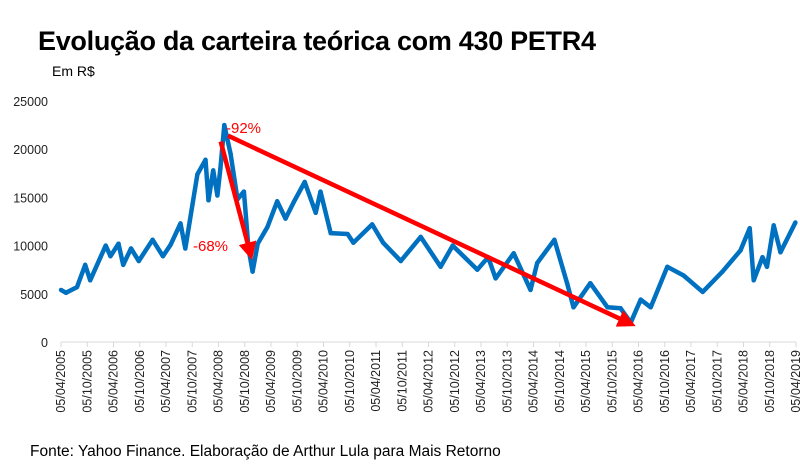 This screenshot has height=475, width=800. I want to click on y-tick-label: 20000, so click(30, 150).